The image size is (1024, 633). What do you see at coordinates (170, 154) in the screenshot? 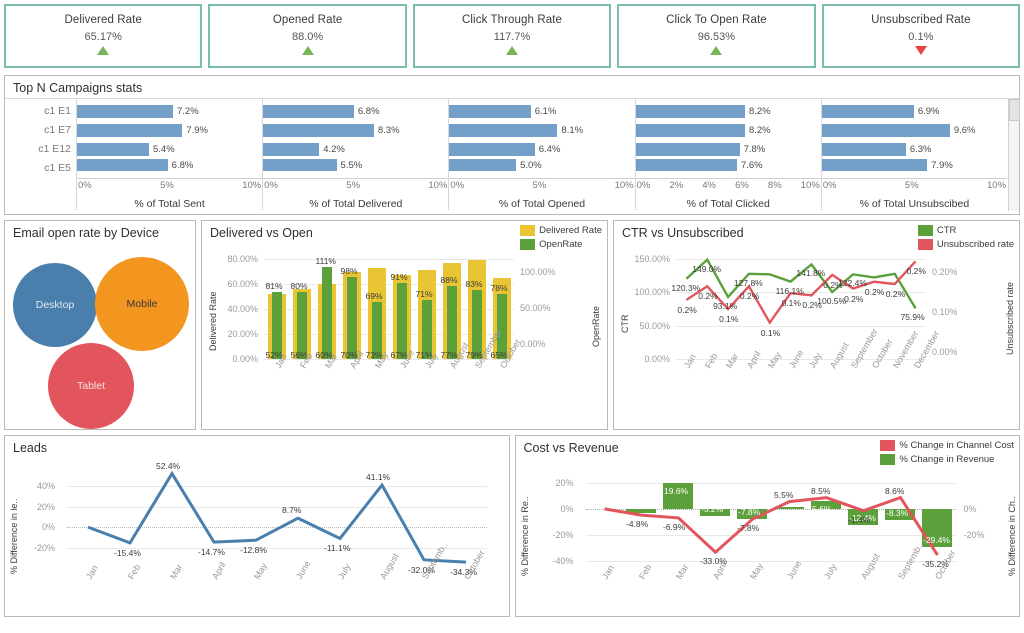
I see `metric-column-0: 7.2% 7.9% 5.4% 6.8% 0% 5% 10% % of Total Sent` at bounding box center [170, 154].